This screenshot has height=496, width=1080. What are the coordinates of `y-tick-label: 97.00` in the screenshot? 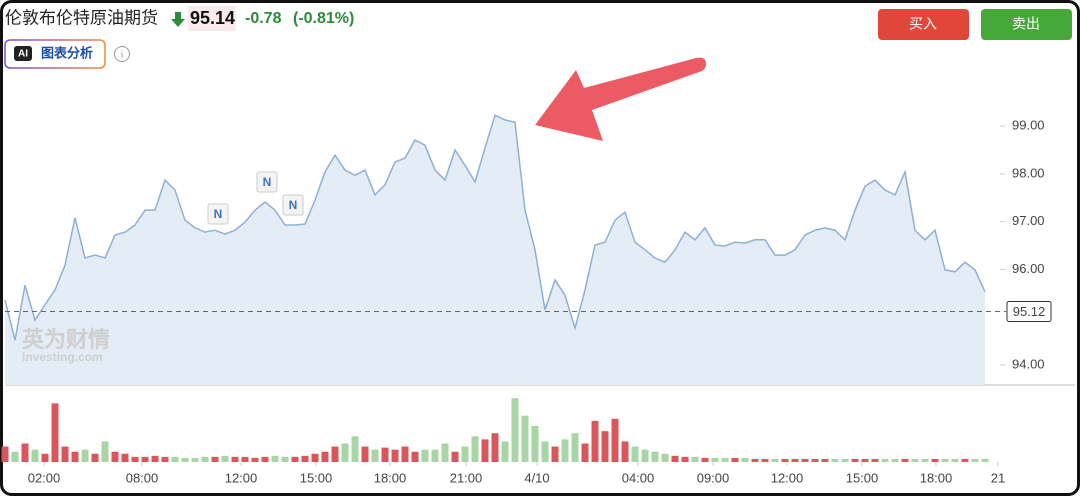 It's located at (1028, 220).